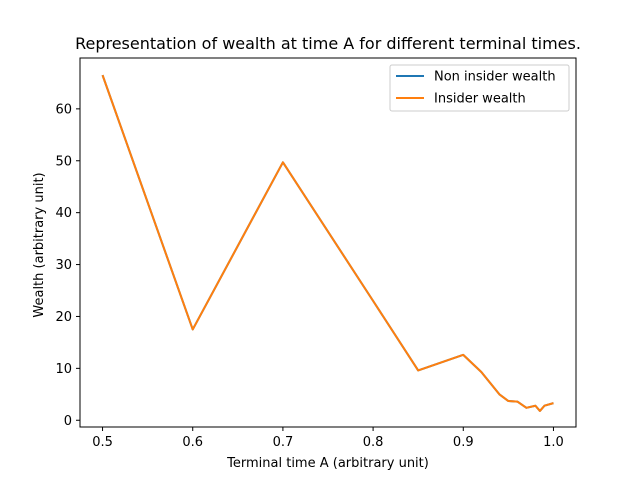 The width and height of the screenshot is (640, 480). I want to click on legend: Non insider wealth Insider wealth, so click(479, 88).